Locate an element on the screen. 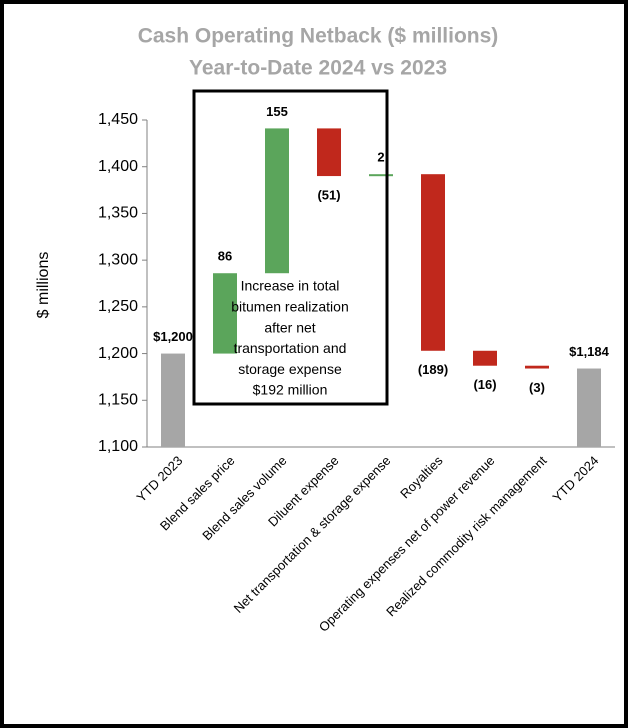  y-tick-label: 1,200 is located at coordinates (118, 353).